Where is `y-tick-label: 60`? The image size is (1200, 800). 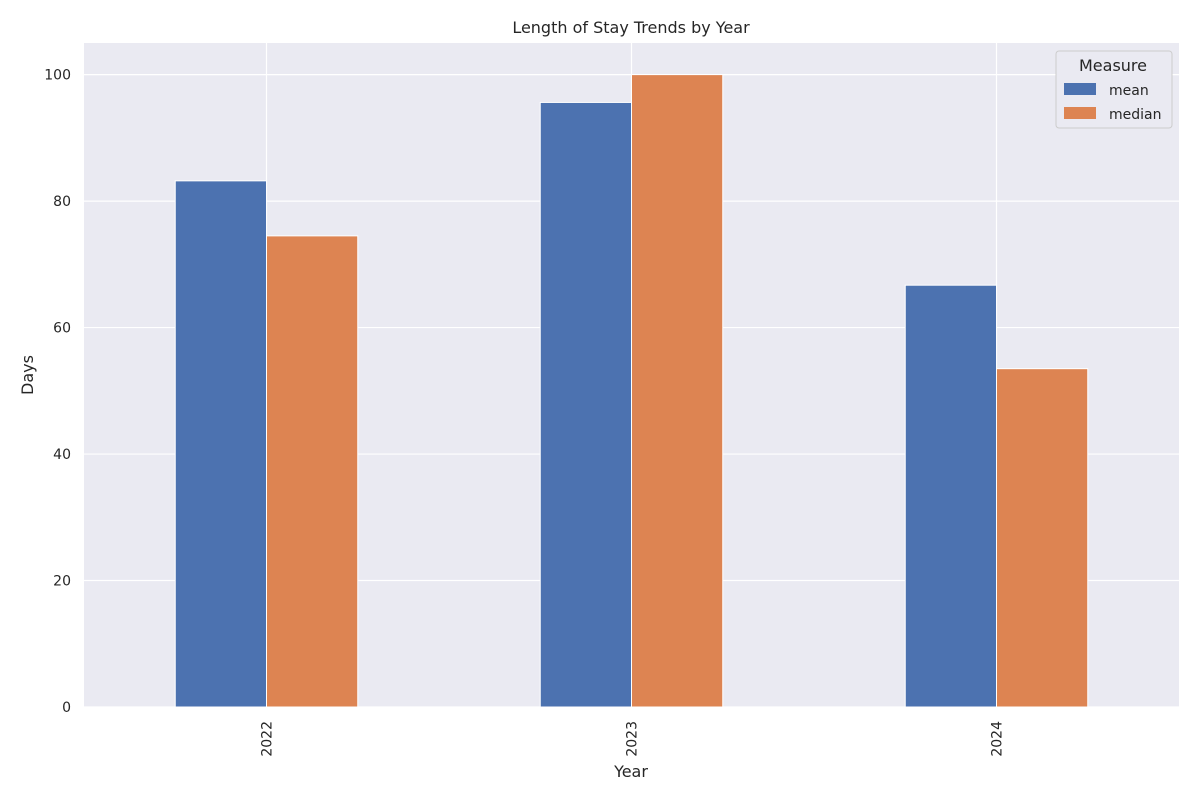
y-tick-label: 60 is located at coordinates (62, 329).